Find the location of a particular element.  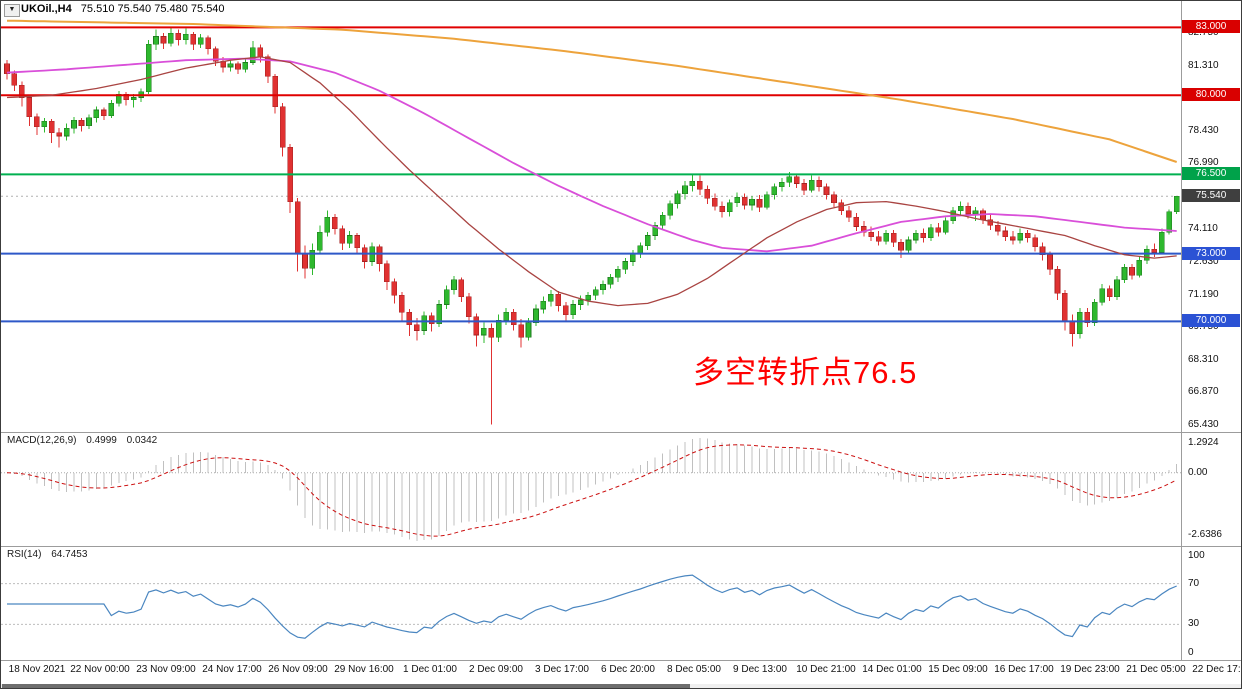

time-label: 22 Nov 00:00 is located at coordinates (100, 669).